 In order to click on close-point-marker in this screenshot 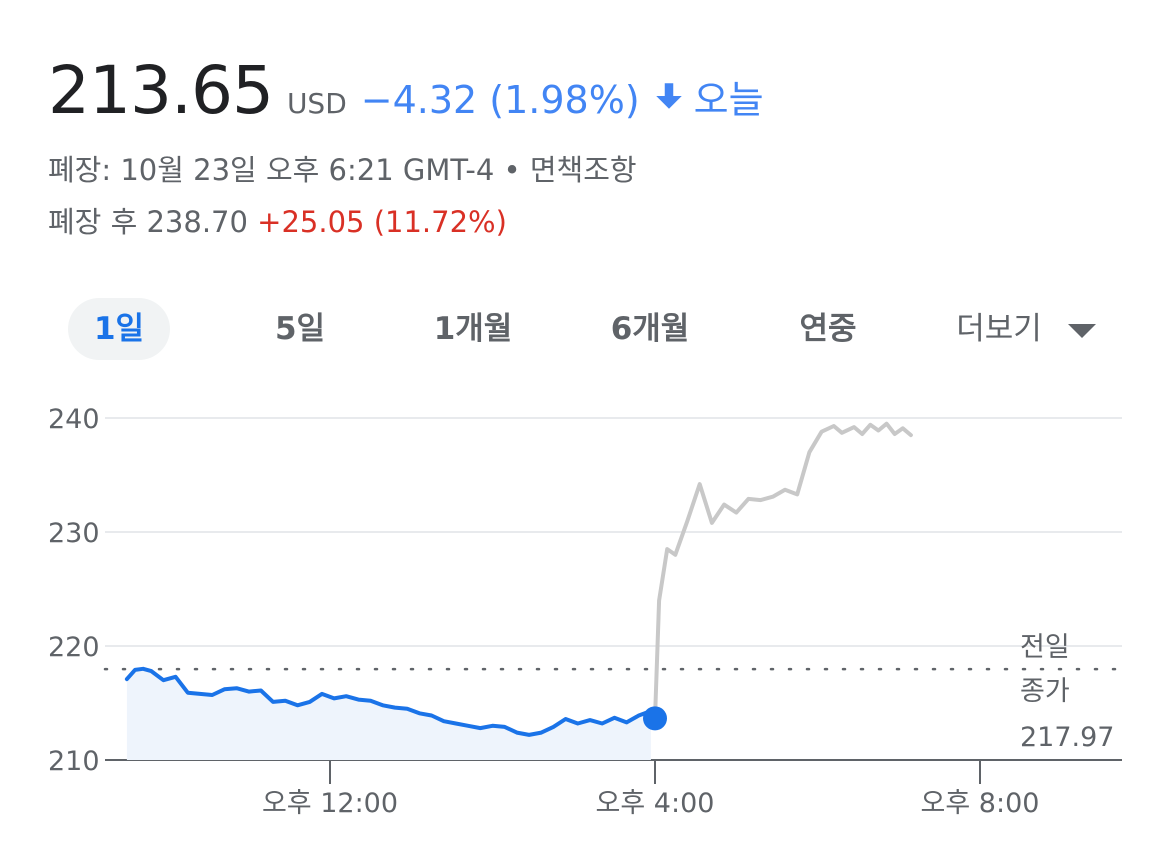, I will do `click(655, 718)`.